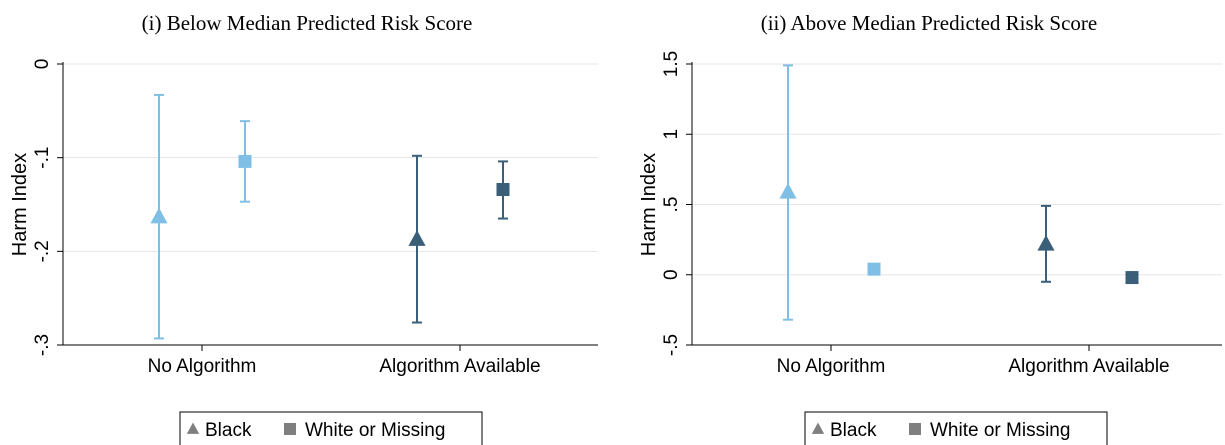  Describe the element at coordinates (307, 23) in the screenshot. I see `chart-title: (i) Below Median Predicted Risk Score` at that location.